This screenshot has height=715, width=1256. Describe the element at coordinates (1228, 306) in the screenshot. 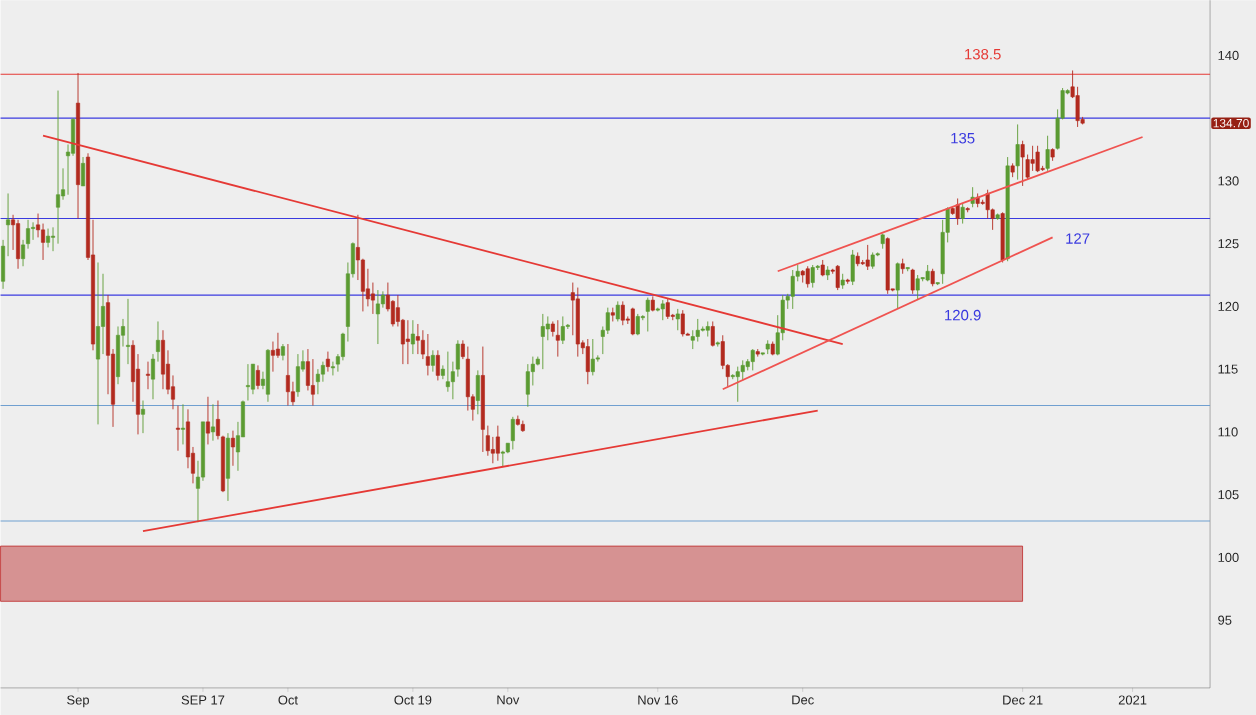

I see `y-tick-label: 120` at that location.